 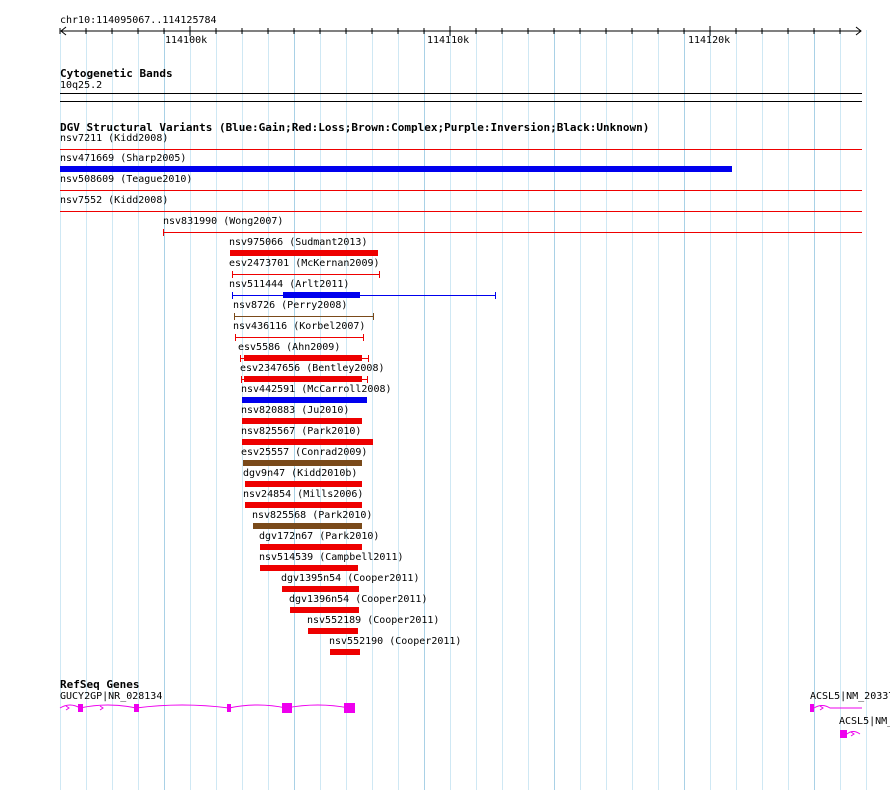 I want to click on cytoband-bar-bottom, so click(x=461, y=101).